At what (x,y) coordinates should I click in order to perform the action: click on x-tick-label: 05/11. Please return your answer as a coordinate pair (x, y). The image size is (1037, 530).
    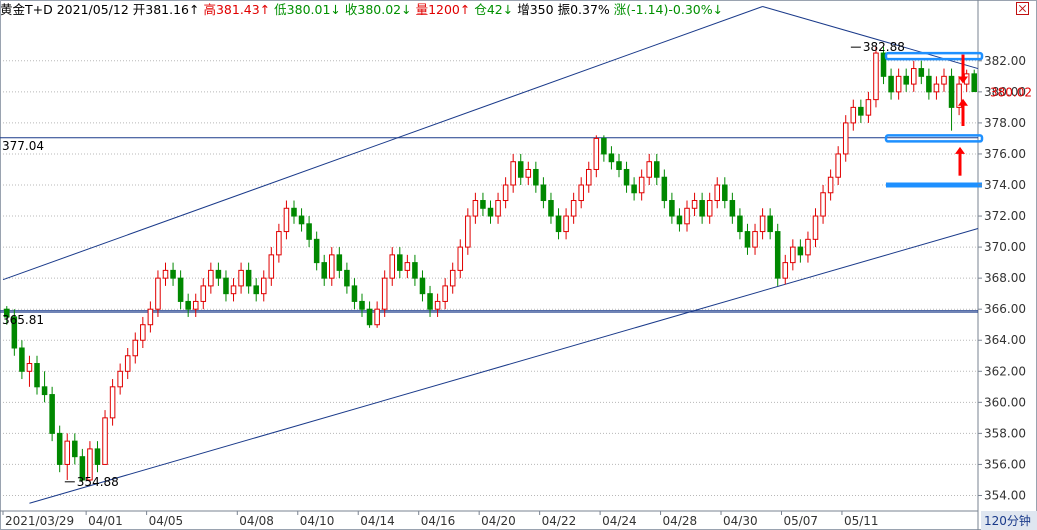
    Looking at the image, I should click on (861, 521).